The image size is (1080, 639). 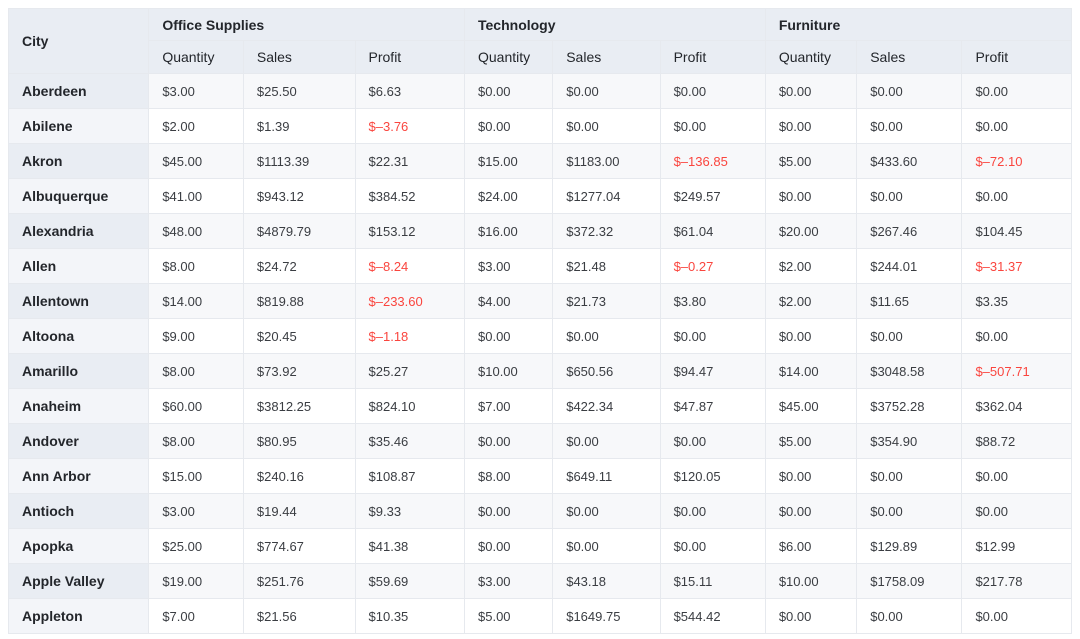 What do you see at coordinates (410, 301) in the screenshot?
I see `value-cell: $–233.60` at bounding box center [410, 301].